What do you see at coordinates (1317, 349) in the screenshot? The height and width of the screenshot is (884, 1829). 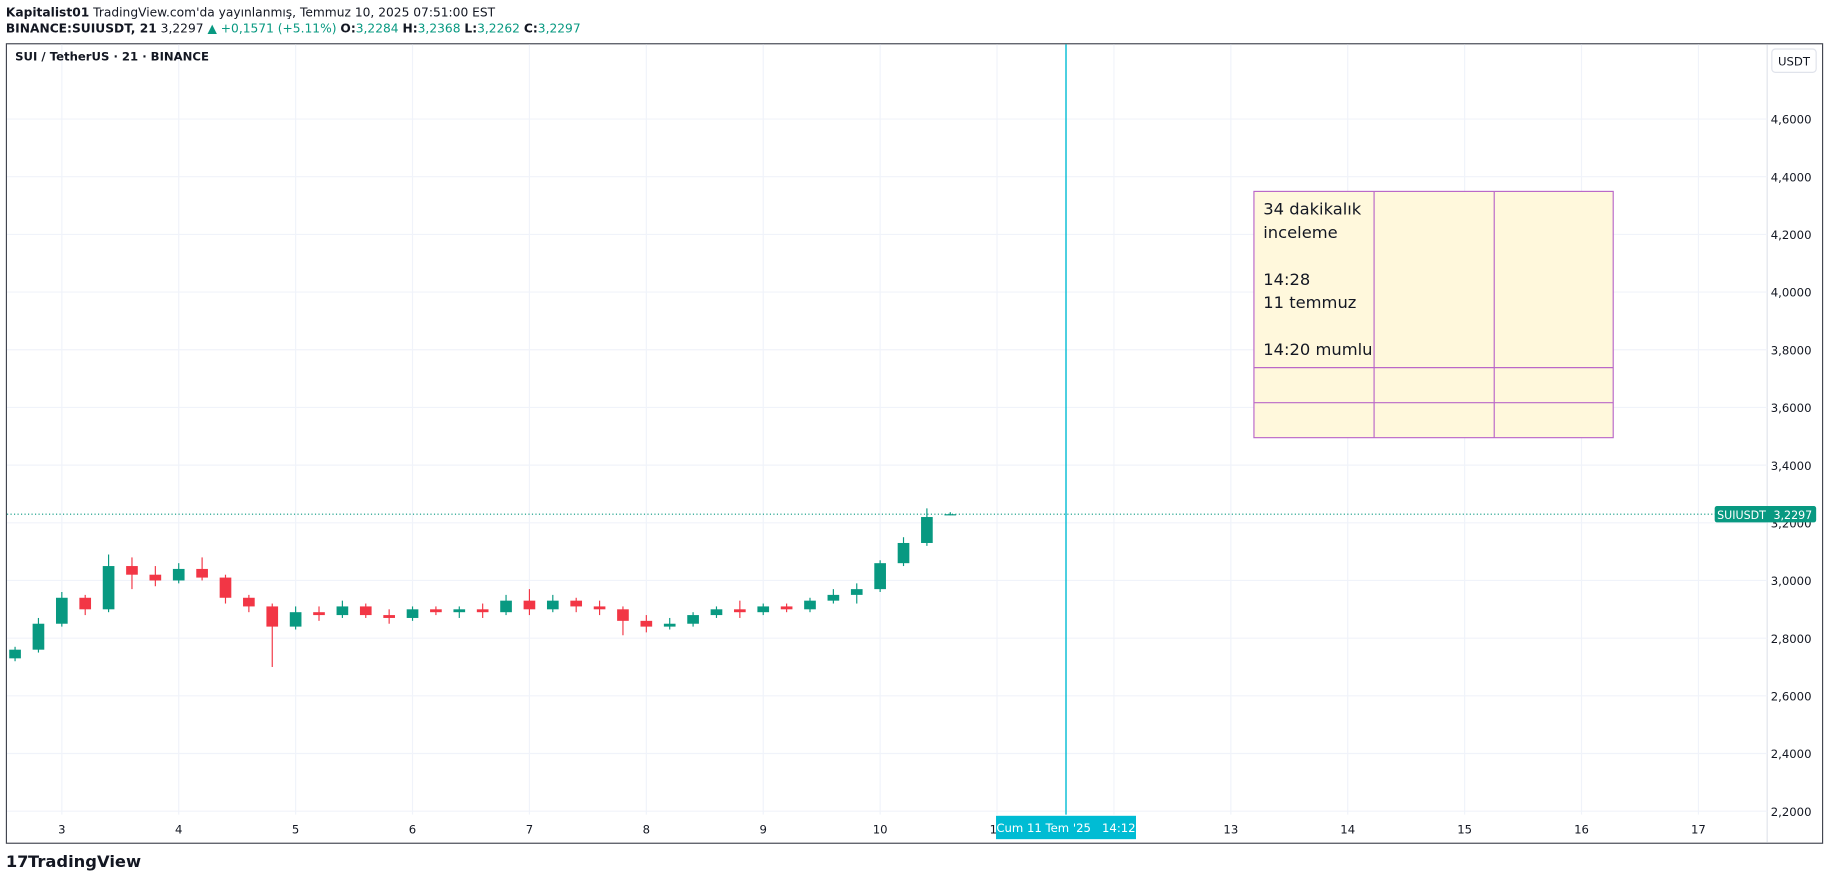 I see `annotation-text: 14:20 mumlu` at bounding box center [1317, 349].